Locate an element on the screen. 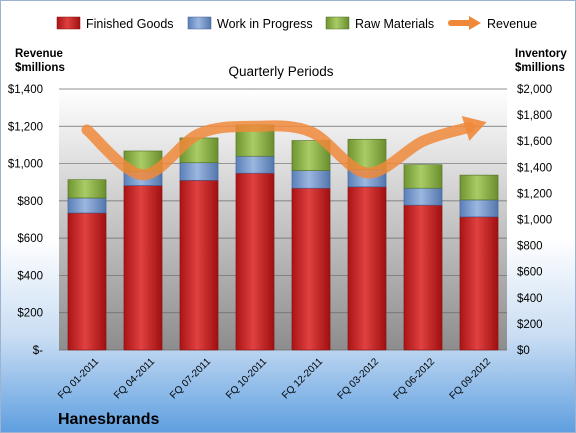 This screenshot has height=433, width=576. right-axis-tick-label: $1,200 is located at coordinates (534, 194).